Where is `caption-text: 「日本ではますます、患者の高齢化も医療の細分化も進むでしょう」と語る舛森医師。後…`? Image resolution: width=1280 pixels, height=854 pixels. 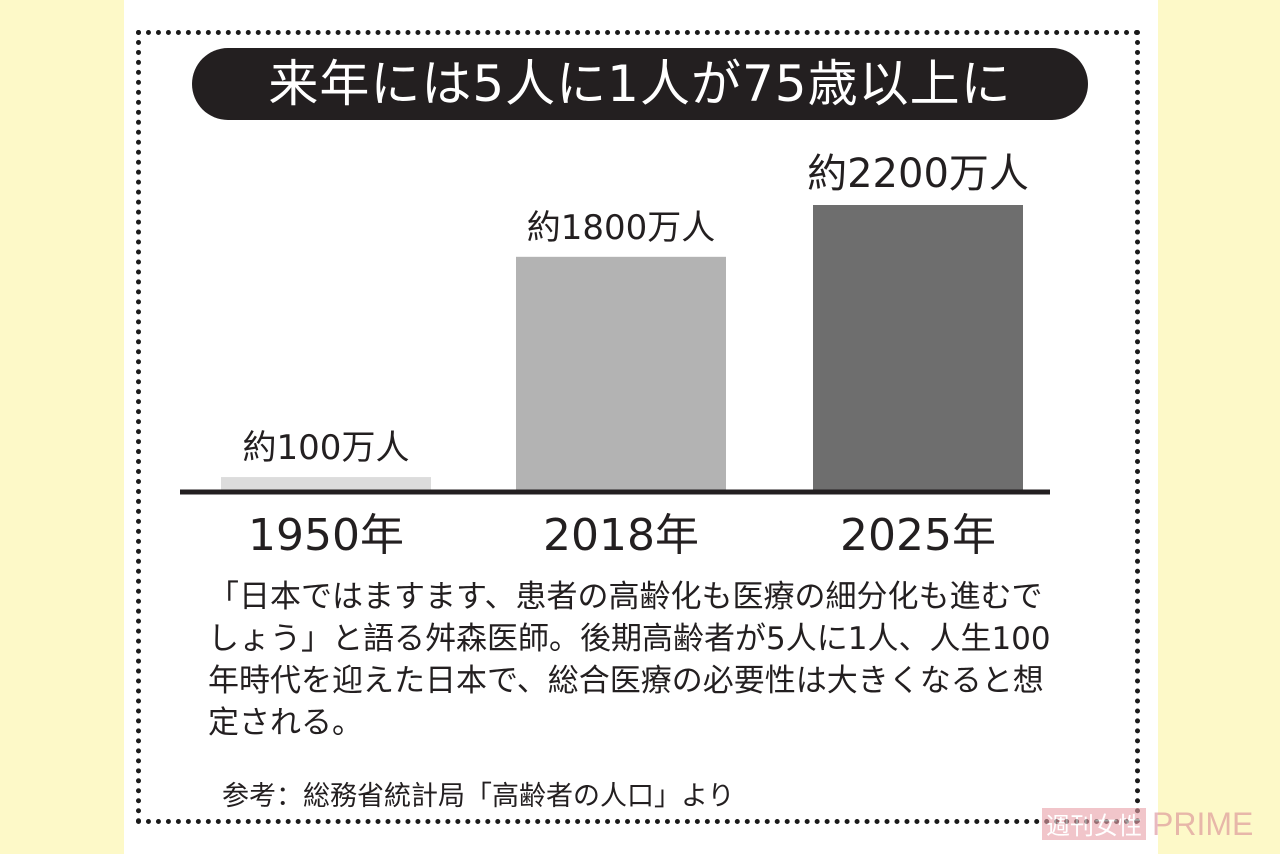
caption-text: 「日本ではますます、患者の高齢化も医療の細分化も進むでしょう」と語る舛森医師。後… is located at coordinates (629, 660).